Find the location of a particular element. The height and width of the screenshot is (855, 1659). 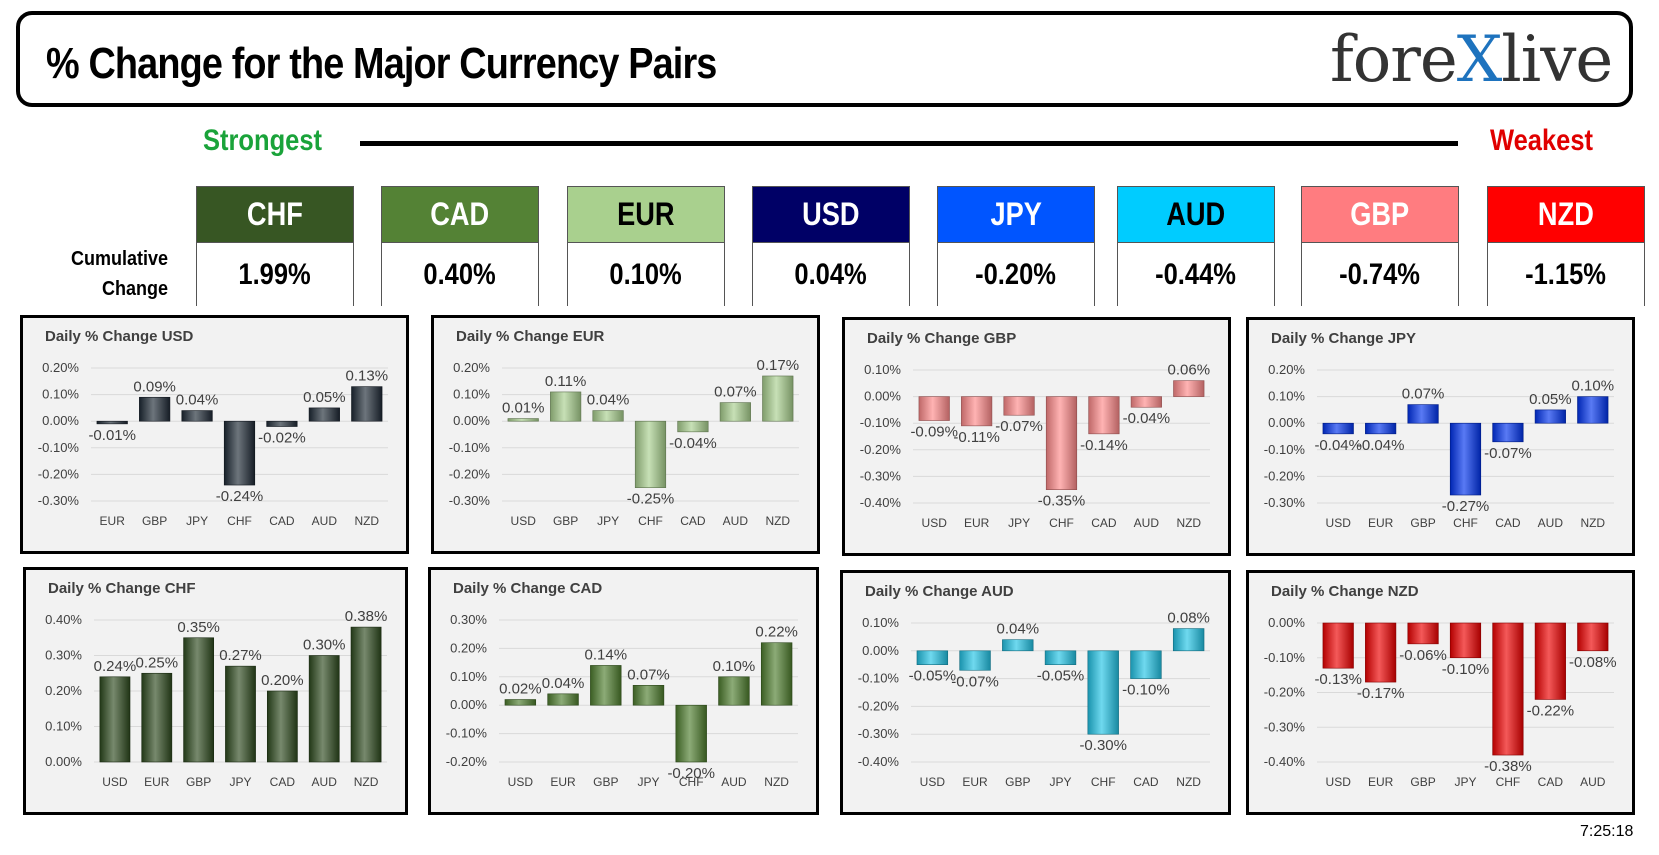

currency-name: USD is located at coordinates (831, 215).